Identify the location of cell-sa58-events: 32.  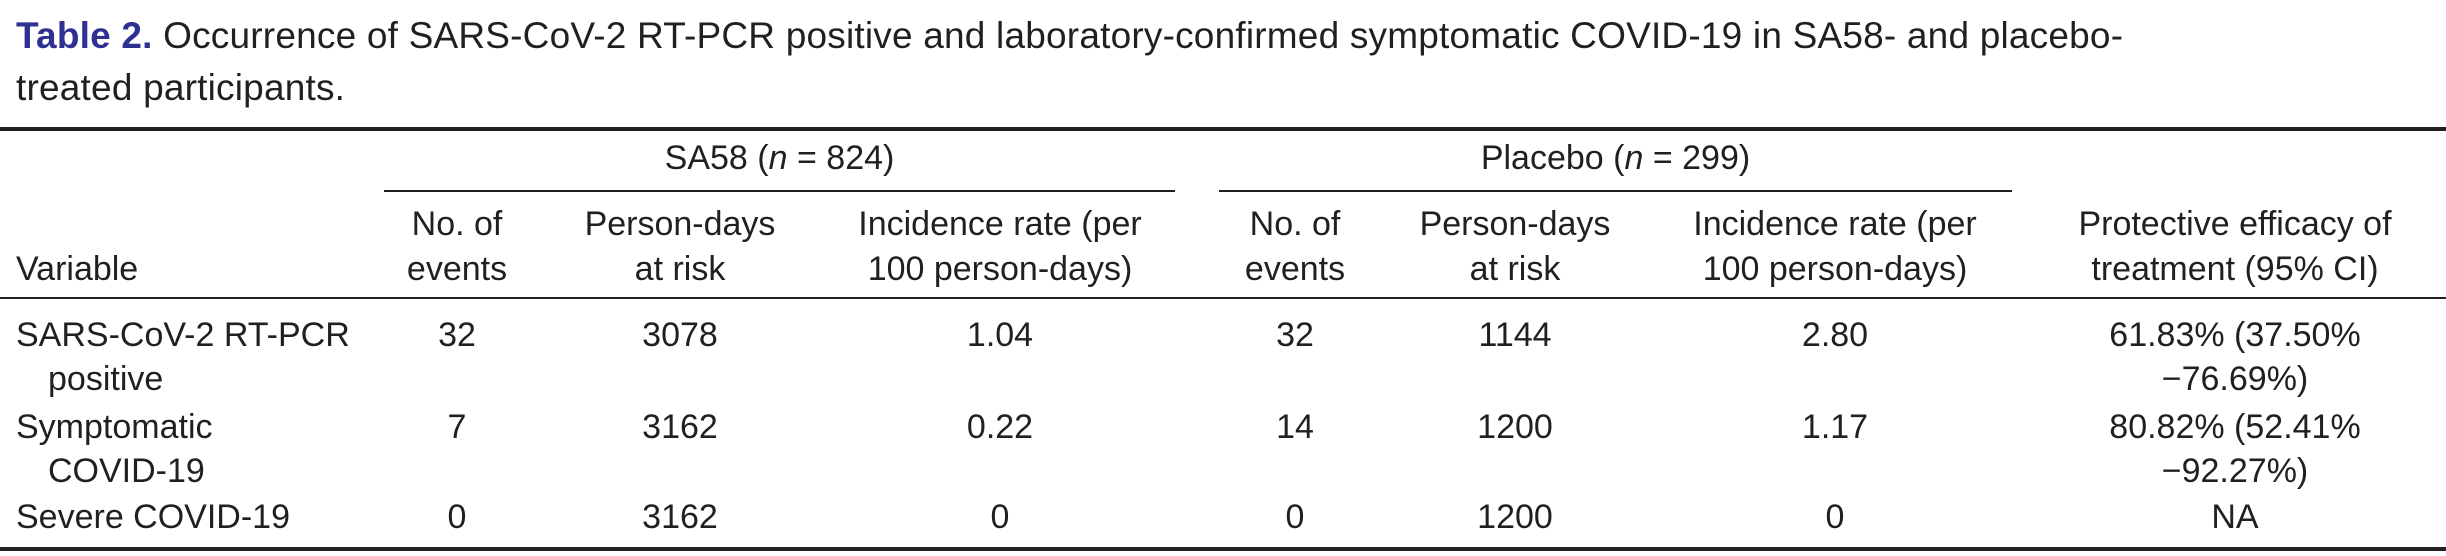
(457, 335).